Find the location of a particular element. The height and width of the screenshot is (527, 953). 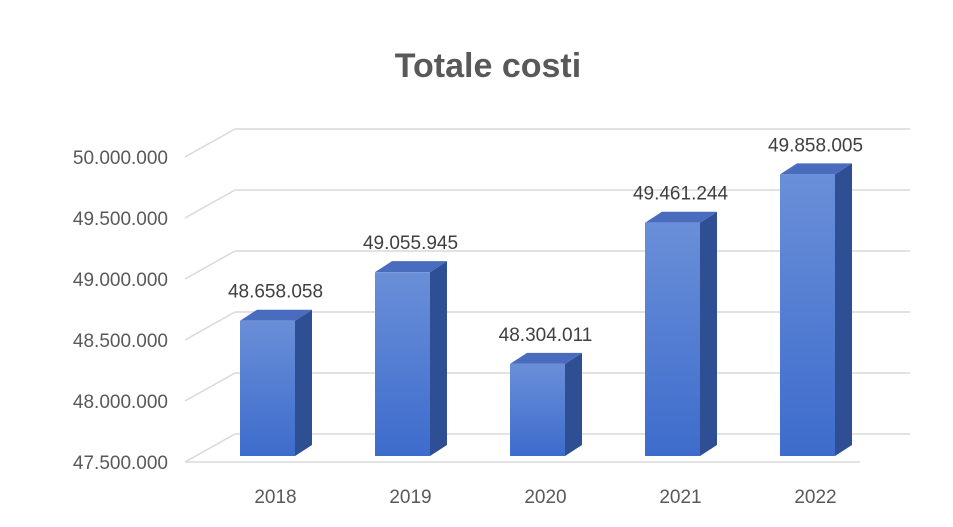

x-tick-label: 2020 is located at coordinates (545, 497).